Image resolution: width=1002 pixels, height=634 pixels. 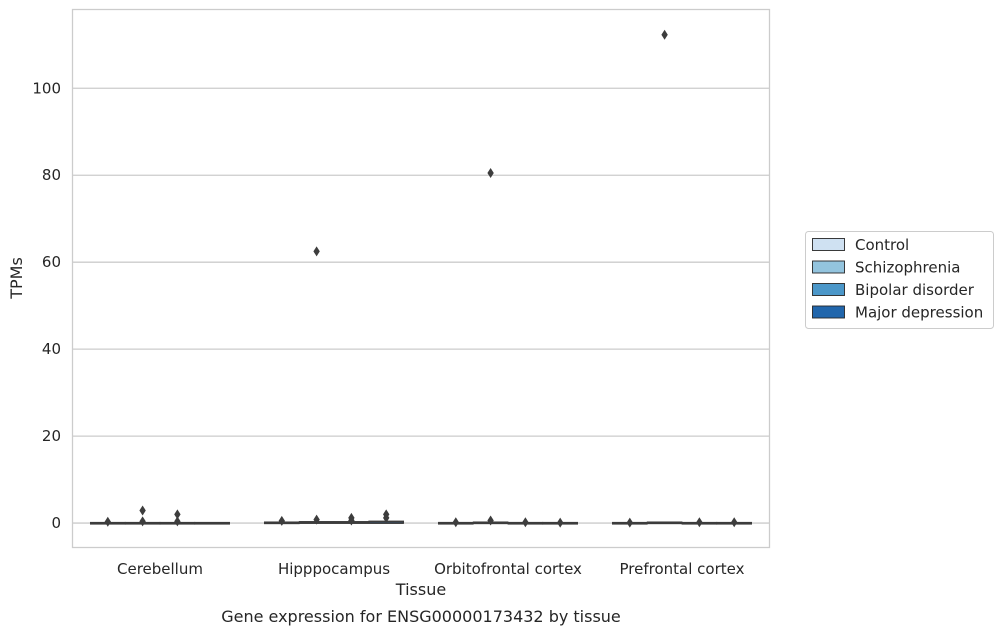 I want to click on y-axis-label: TPMs, so click(x=16, y=278).